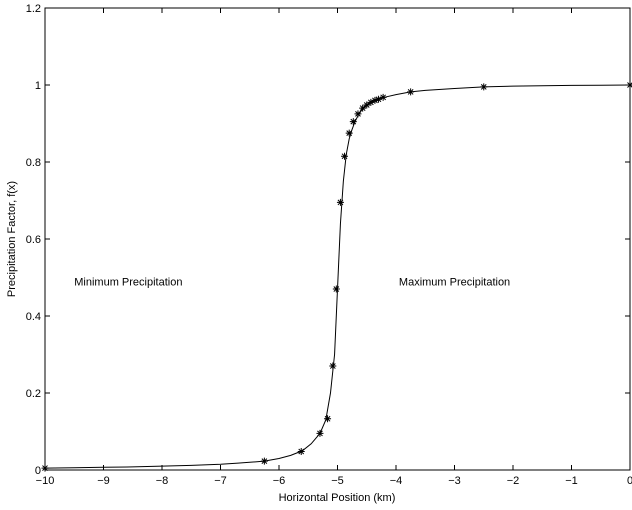  What do you see at coordinates (38, 86) in the screenshot?
I see `y-tick-label: 1` at bounding box center [38, 86].